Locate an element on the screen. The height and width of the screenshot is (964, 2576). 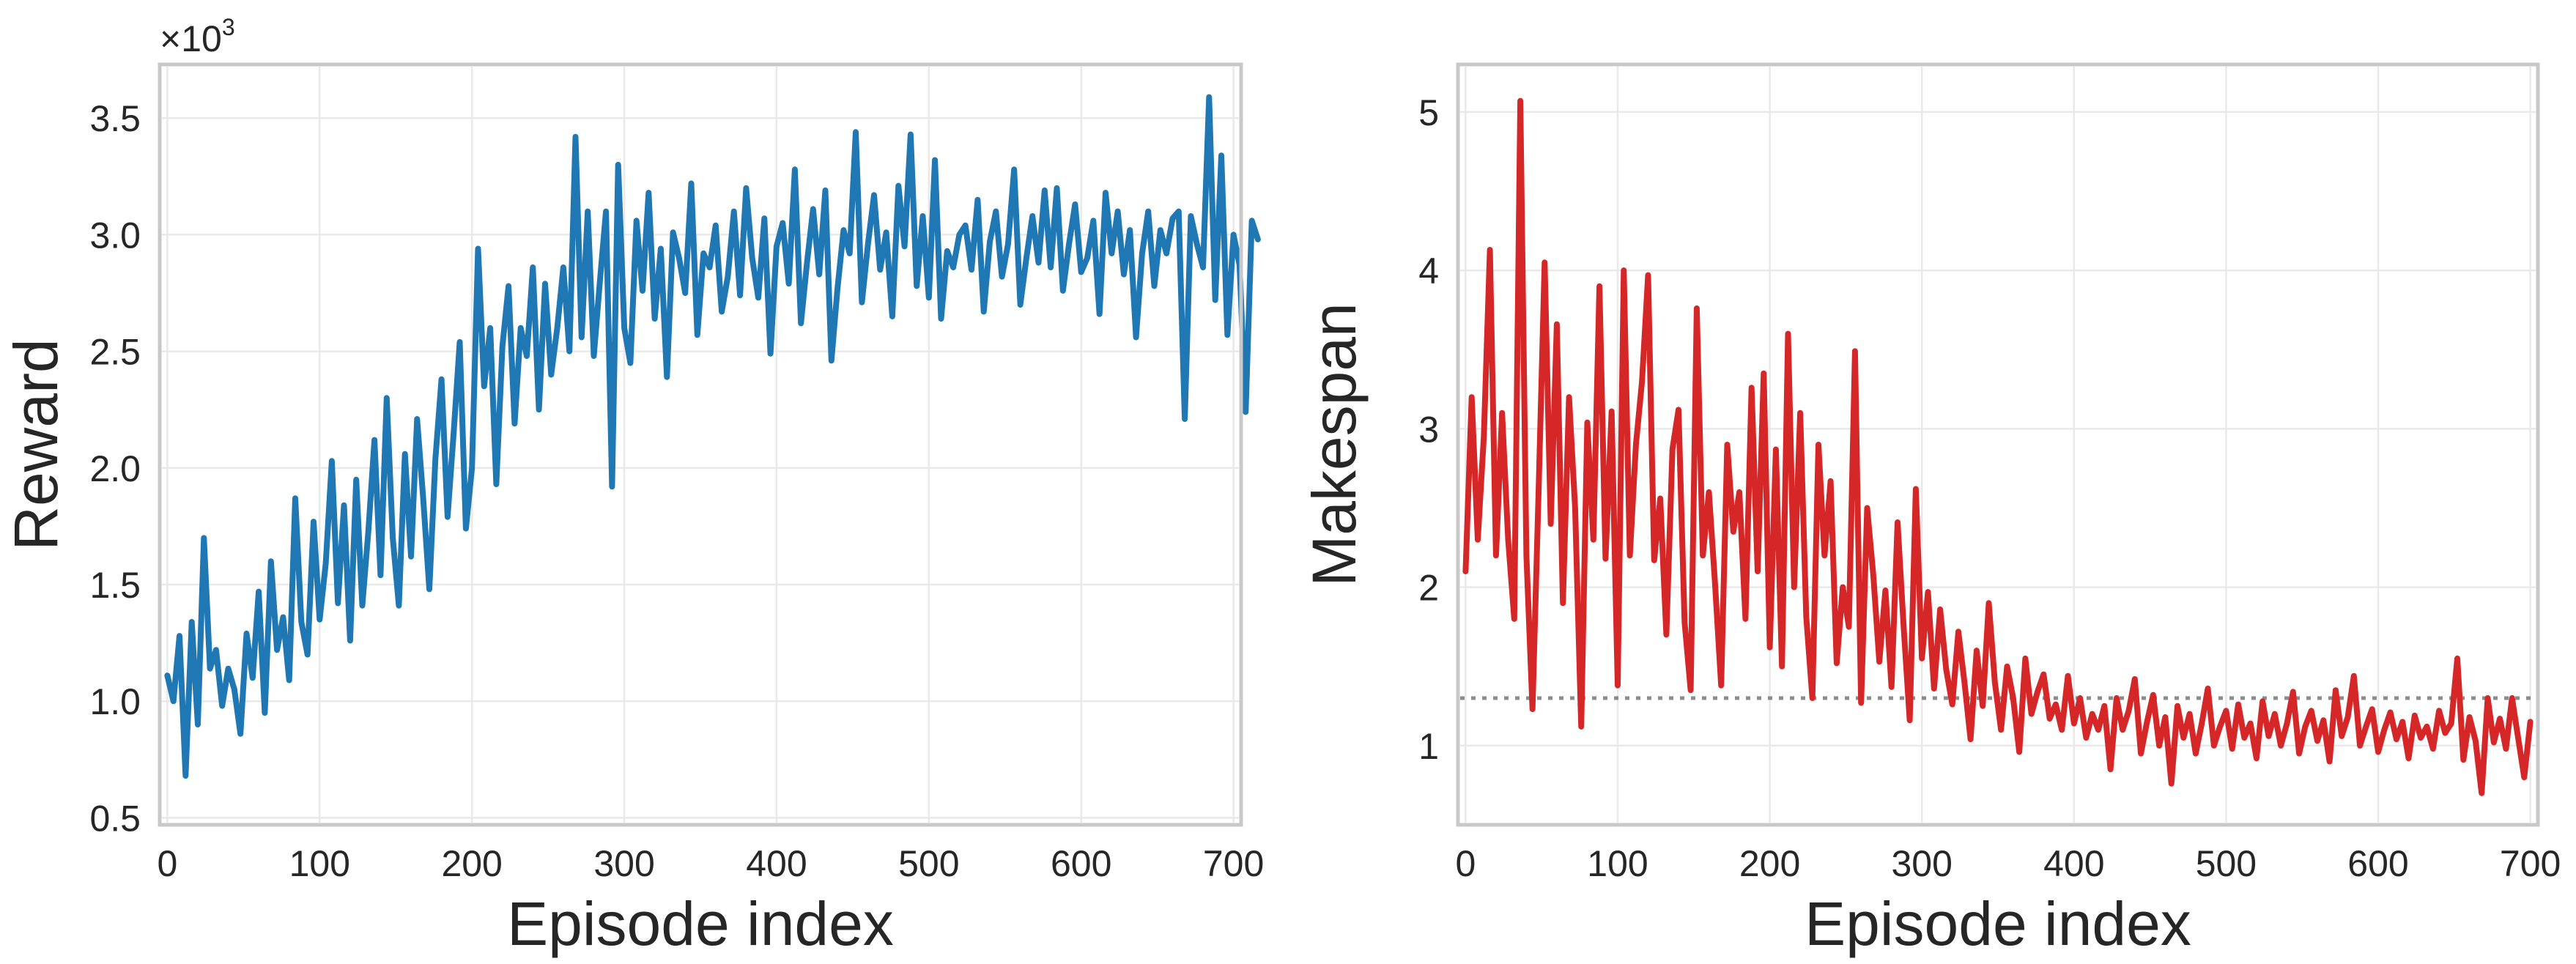
y-tick-label: 2.5 is located at coordinates (115, 352).